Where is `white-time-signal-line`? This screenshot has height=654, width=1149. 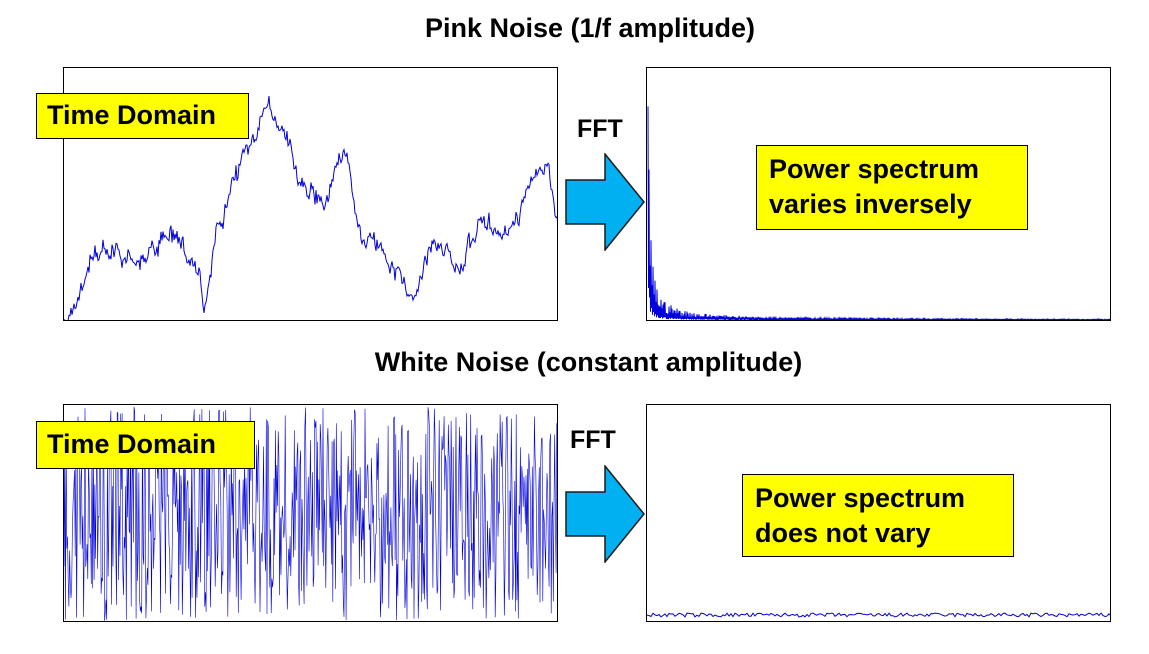 white-time-signal-line is located at coordinates (310, 513).